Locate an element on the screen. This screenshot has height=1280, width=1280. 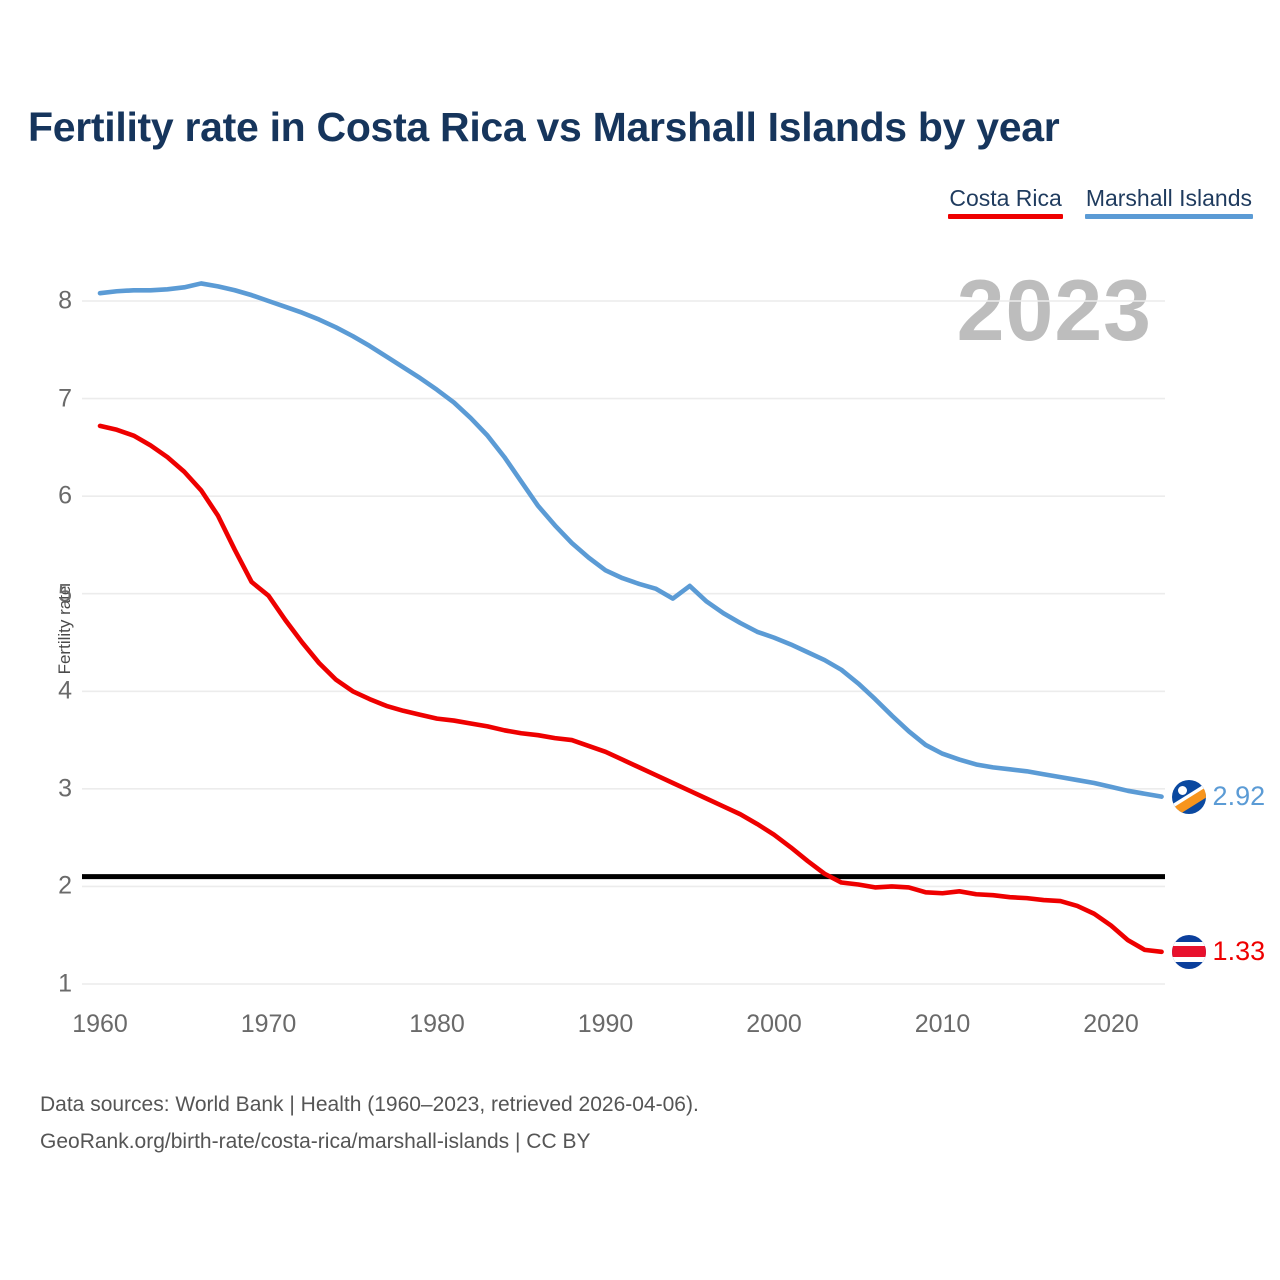
chart-legend: Costa Rica Marshall Islands is located at coordinates (1100, 202).